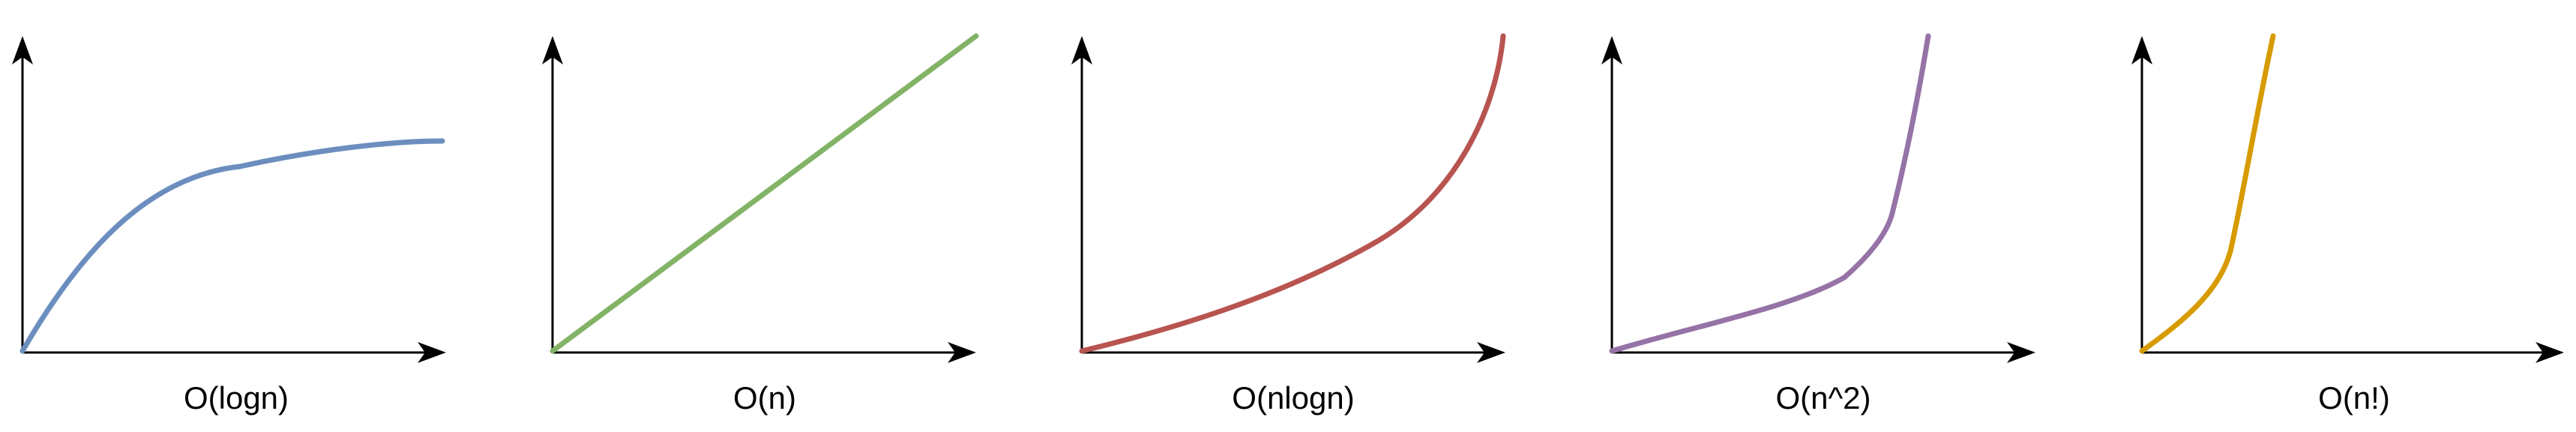 The width and height of the screenshot is (2576, 432). What do you see at coordinates (1293, 398) in the screenshot?
I see `panel-label: O(nlogn)` at bounding box center [1293, 398].